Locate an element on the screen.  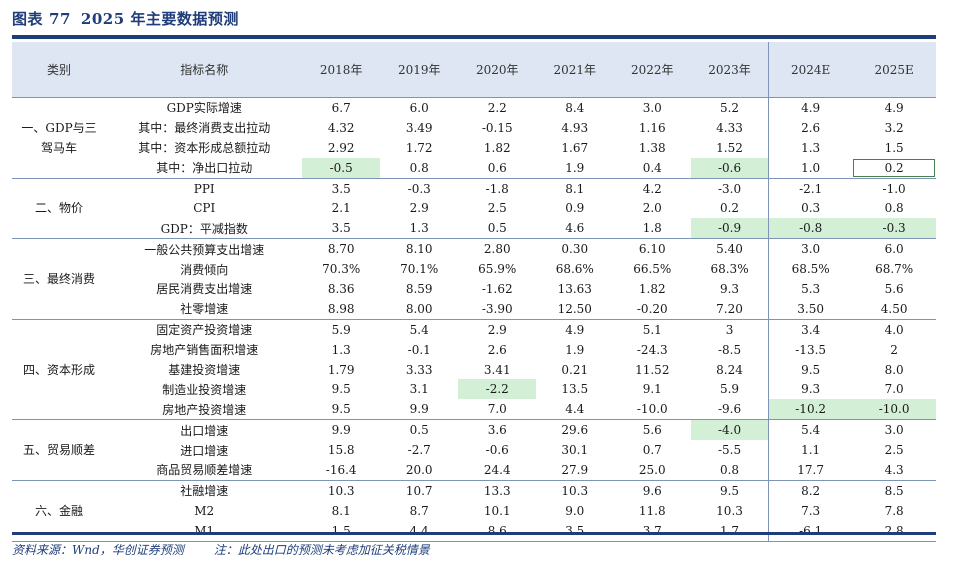
value-cell: -0.1 is located at coordinates (419, 349).